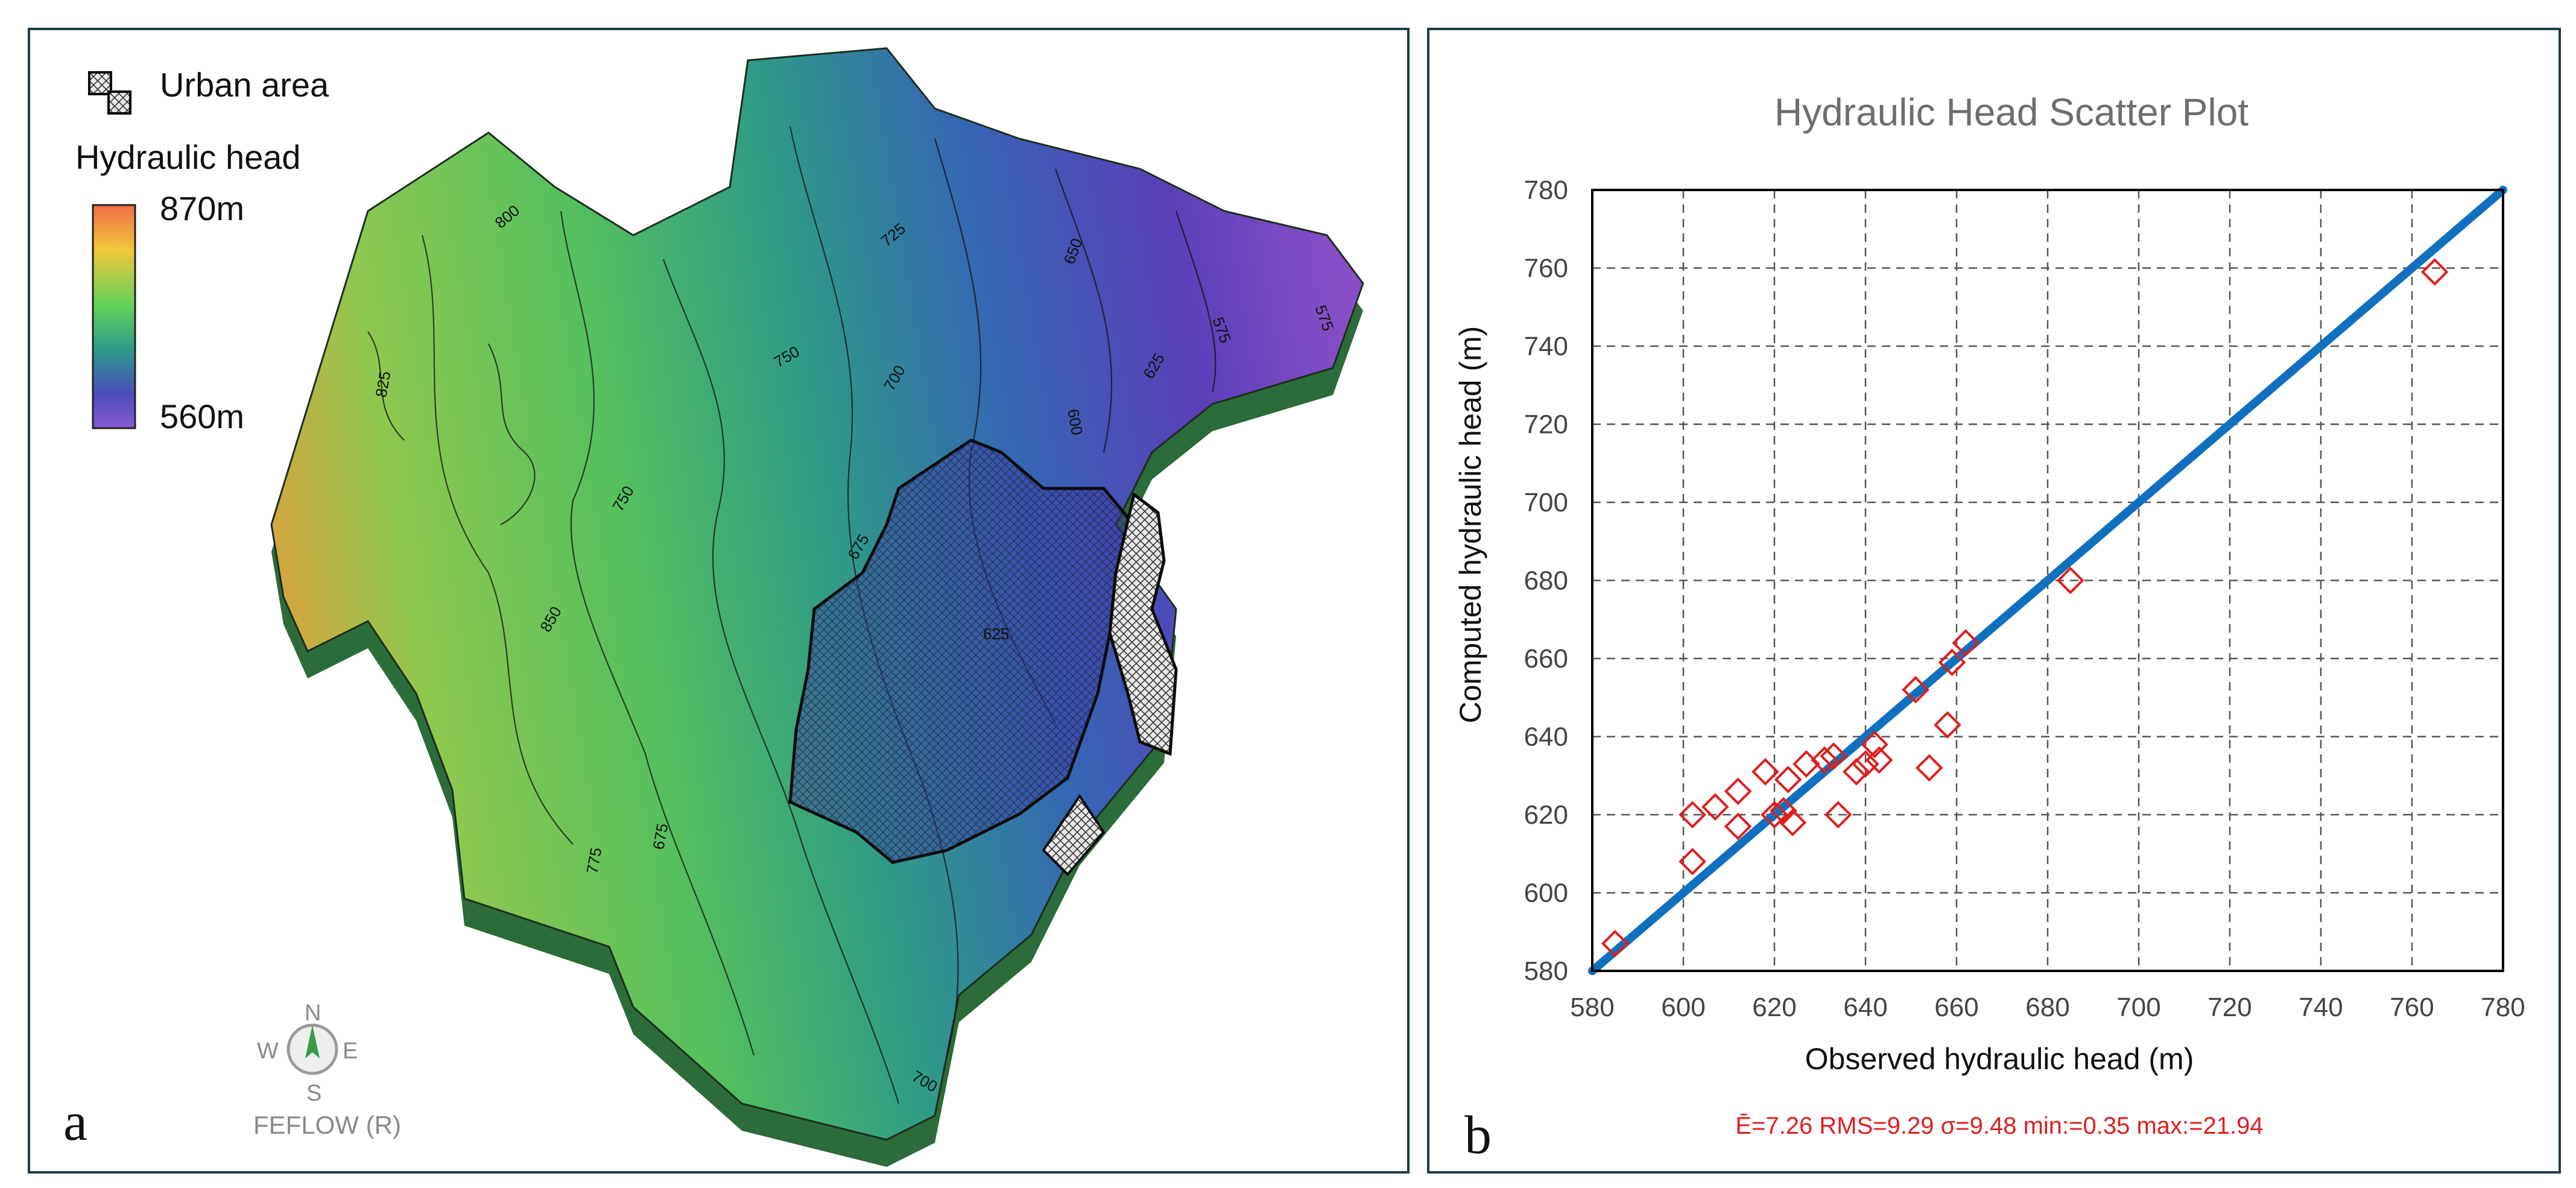  What do you see at coordinates (1546, 971) in the screenshot?
I see `y-tick-label: 580` at bounding box center [1546, 971].